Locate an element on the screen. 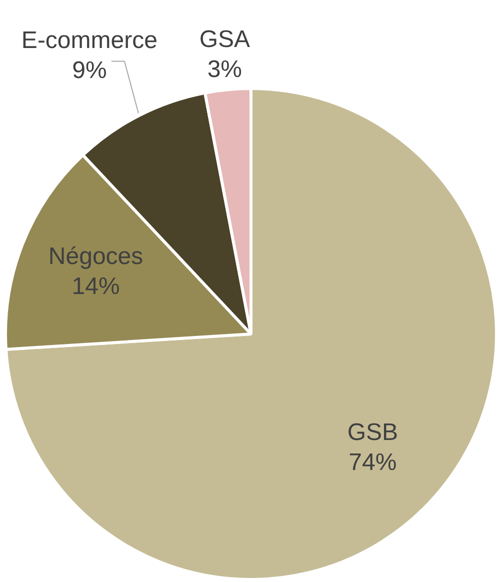  data-label: 74% is located at coordinates (372, 462).